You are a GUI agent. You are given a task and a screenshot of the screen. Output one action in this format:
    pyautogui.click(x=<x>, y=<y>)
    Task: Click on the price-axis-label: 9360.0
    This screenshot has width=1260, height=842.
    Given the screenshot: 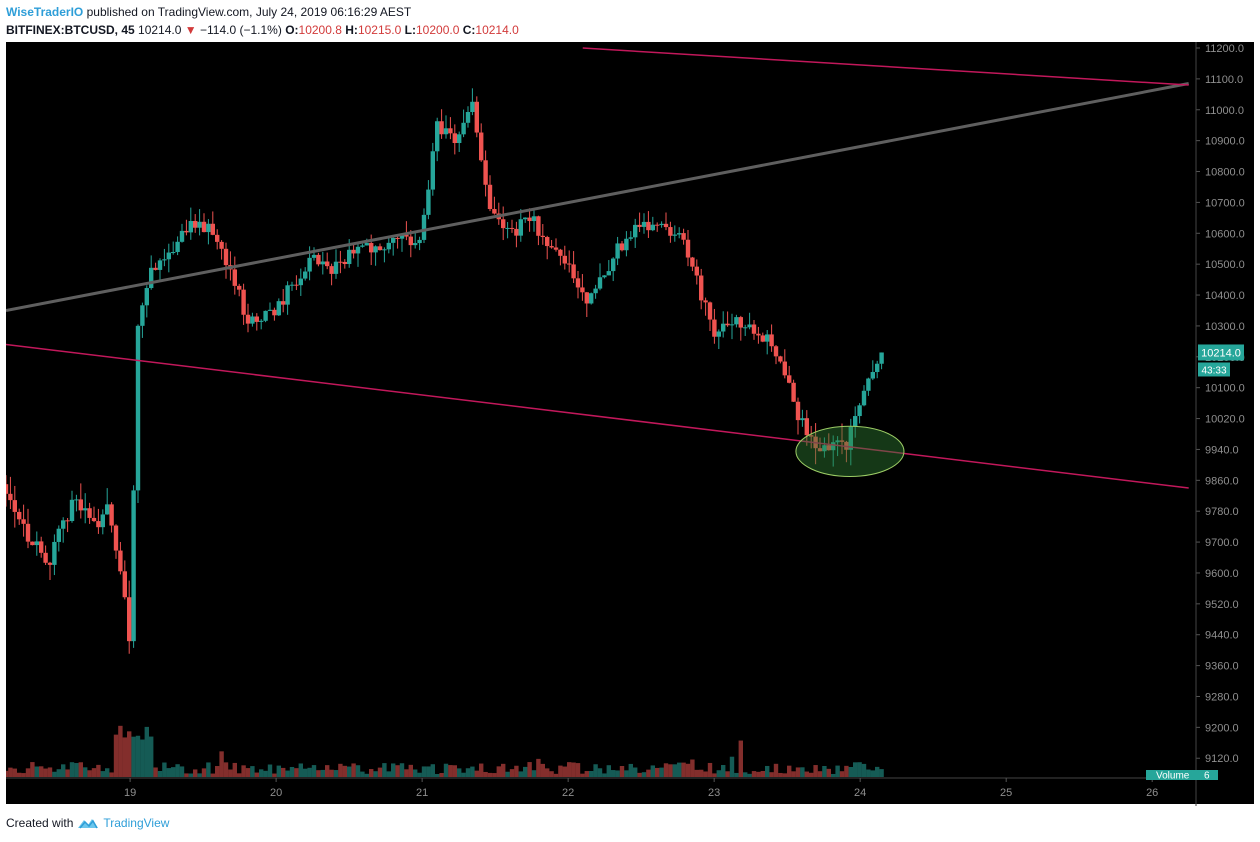 What is the action you would take?
    pyautogui.click(x=1222, y=667)
    